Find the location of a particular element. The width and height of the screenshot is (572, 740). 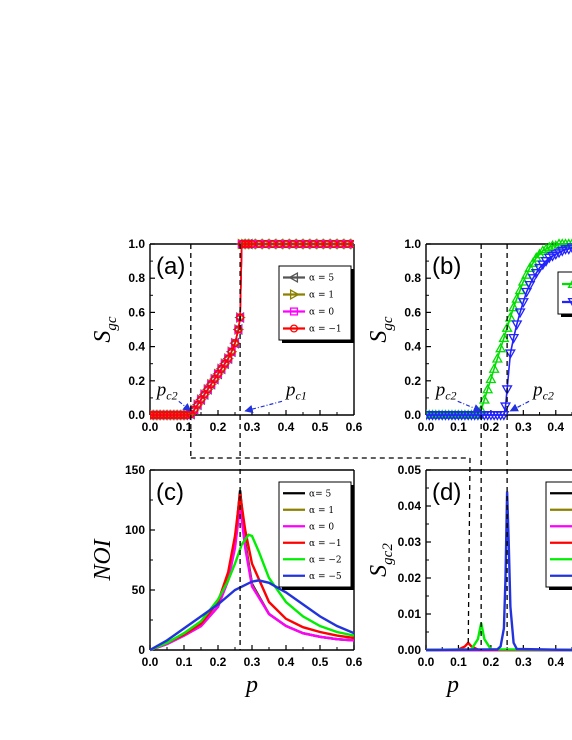

panel-label: (a) is located at coordinates (170, 266).